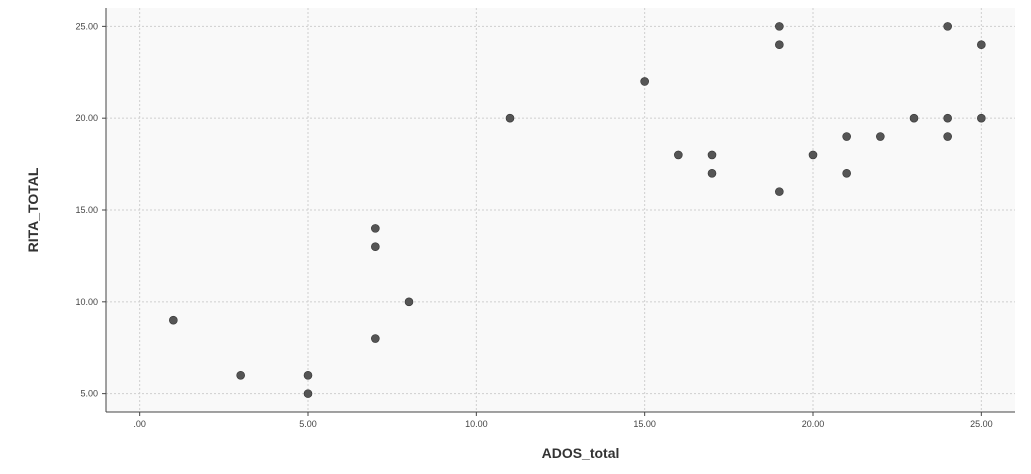  Describe the element at coordinates (139, 424) in the screenshot. I see `x-tick-label: .00` at that location.